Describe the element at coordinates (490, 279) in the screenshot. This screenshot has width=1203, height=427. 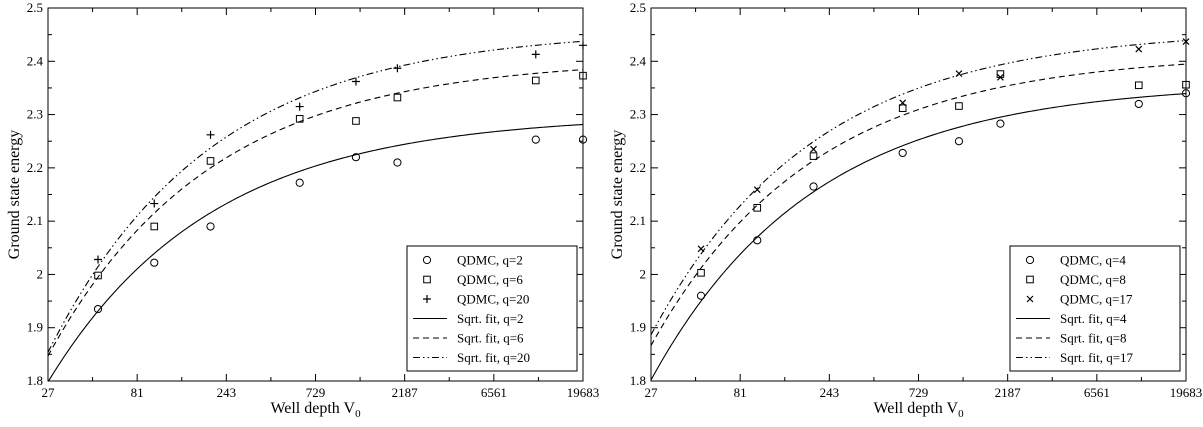
I see `legend-label: QDMC, q=6` at that location.